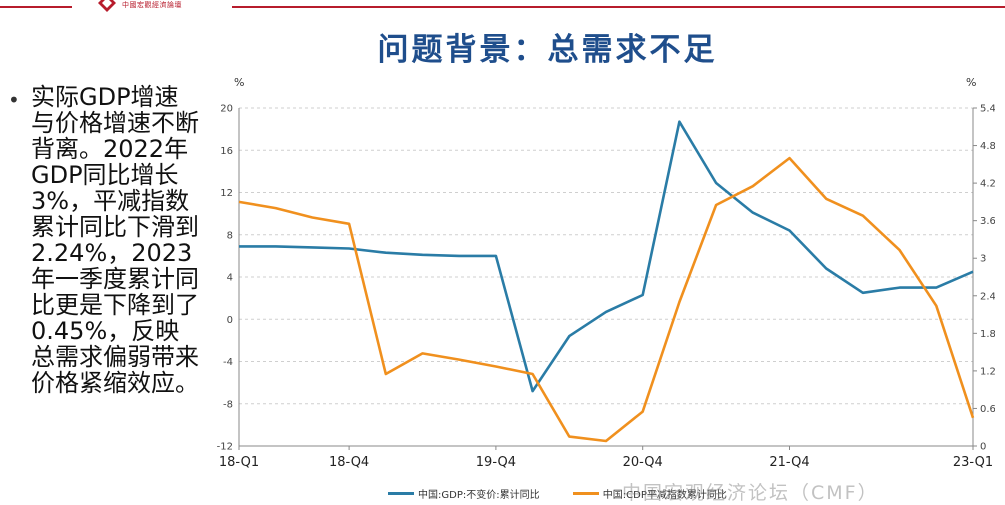 The width and height of the screenshot is (1005, 505). I want to click on left-tick-label: 4, so click(230, 278).